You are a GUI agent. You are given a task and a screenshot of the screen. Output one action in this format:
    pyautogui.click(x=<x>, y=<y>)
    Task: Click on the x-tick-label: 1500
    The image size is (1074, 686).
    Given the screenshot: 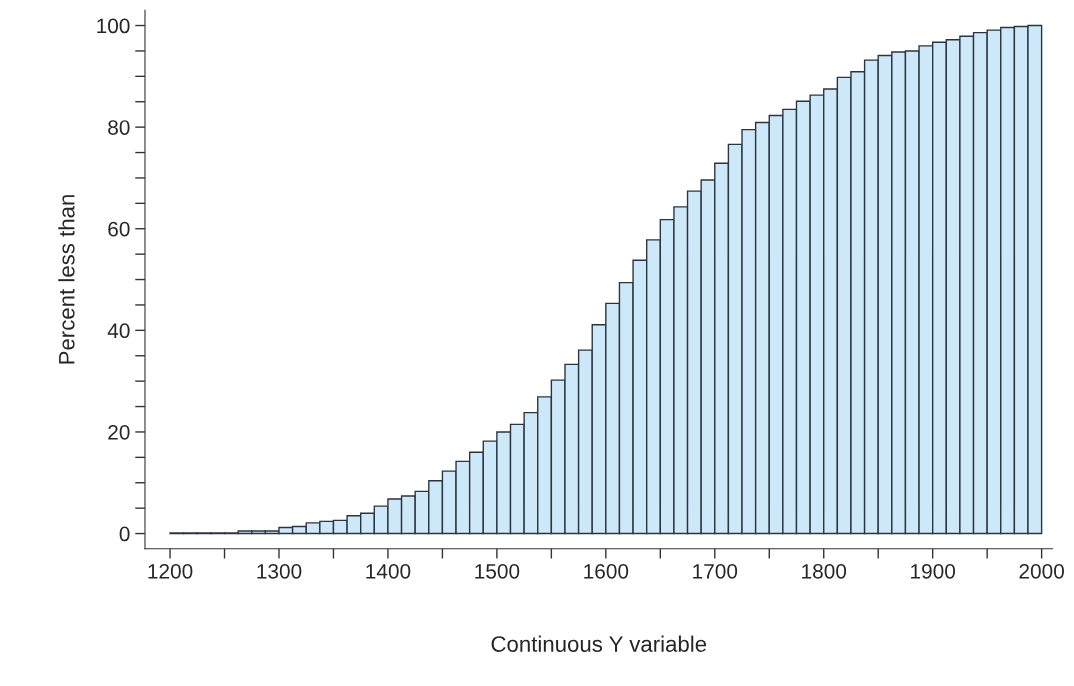 What is the action you would take?
    pyautogui.click(x=497, y=571)
    